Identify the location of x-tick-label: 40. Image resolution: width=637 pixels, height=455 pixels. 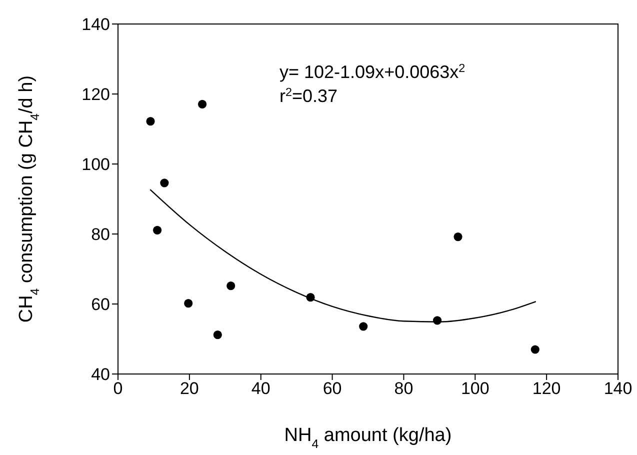
(260, 388).